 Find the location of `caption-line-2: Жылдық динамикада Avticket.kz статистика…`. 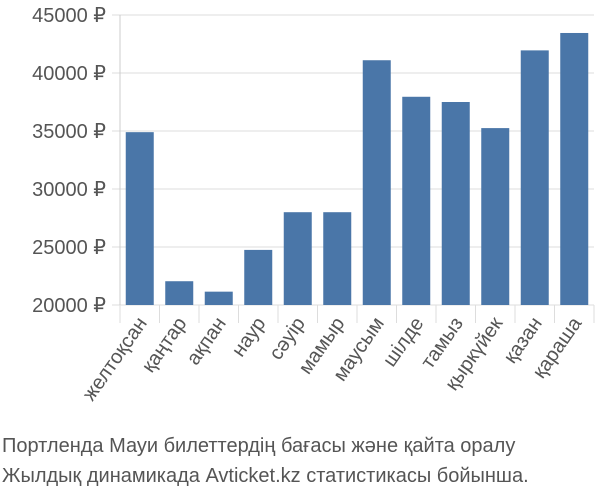

caption-line-2: Жылдық динамикада Avticket.kz статистика… is located at coordinates (265, 476).